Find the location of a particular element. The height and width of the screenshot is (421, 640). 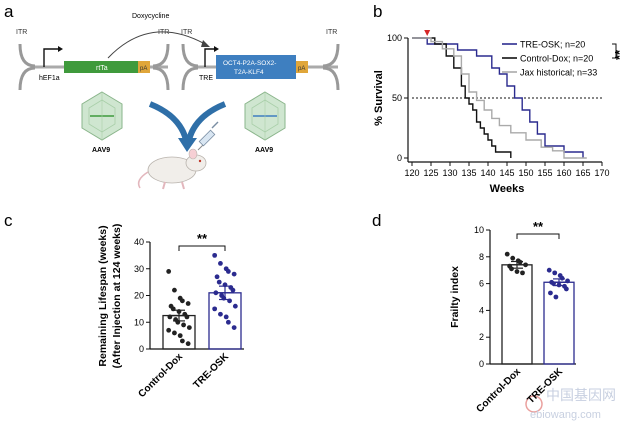

y-tick-label: 20 is located at coordinates (139, 296).